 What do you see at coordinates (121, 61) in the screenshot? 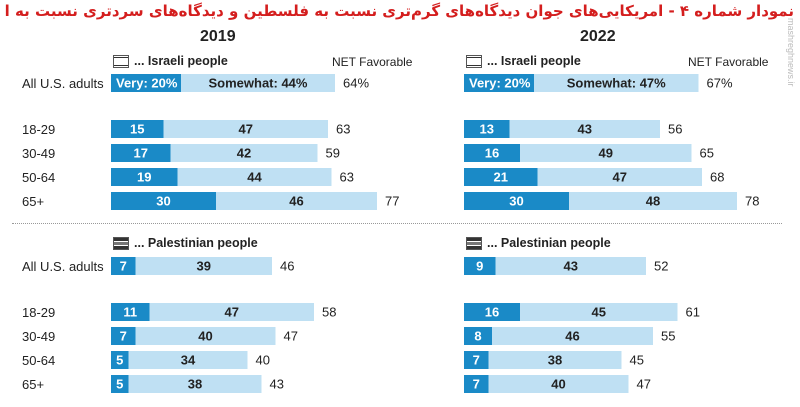
I see `israel-flag-icon` at bounding box center [121, 61].